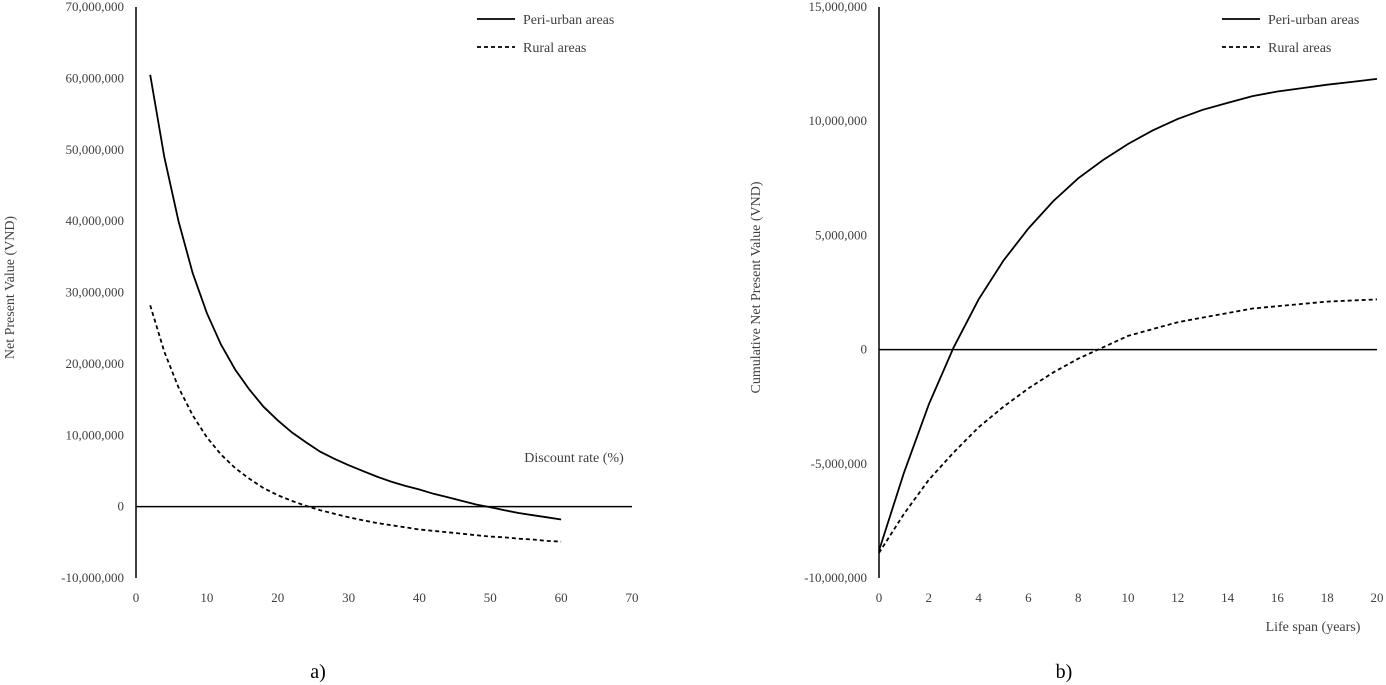 This screenshot has height=685, width=1386. Describe the element at coordinates (978, 597) in the screenshot. I see `x-tick-label: 4` at that location.